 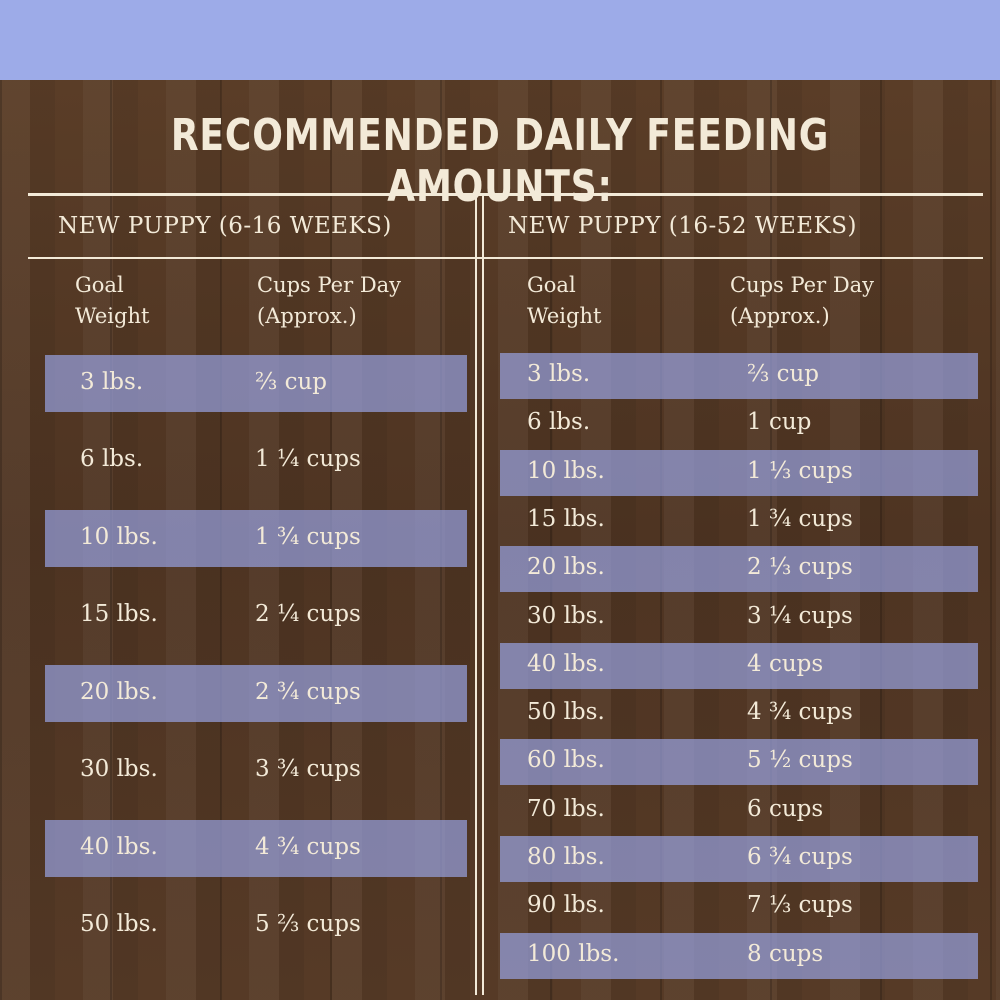 What do you see at coordinates (800, 470) in the screenshot?
I see `cups-cell: 1 ⅓ cups` at bounding box center [800, 470].